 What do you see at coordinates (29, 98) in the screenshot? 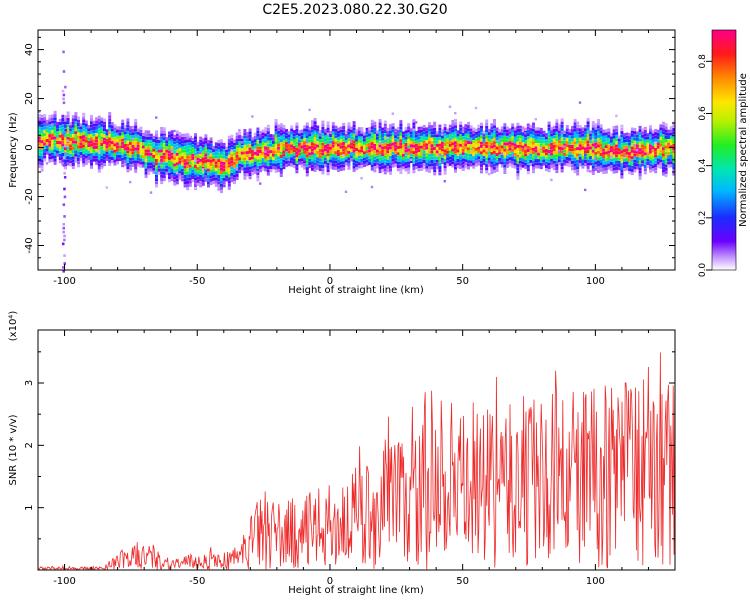
I see `heatmap-y-tick-label: 20` at bounding box center [29, 98].